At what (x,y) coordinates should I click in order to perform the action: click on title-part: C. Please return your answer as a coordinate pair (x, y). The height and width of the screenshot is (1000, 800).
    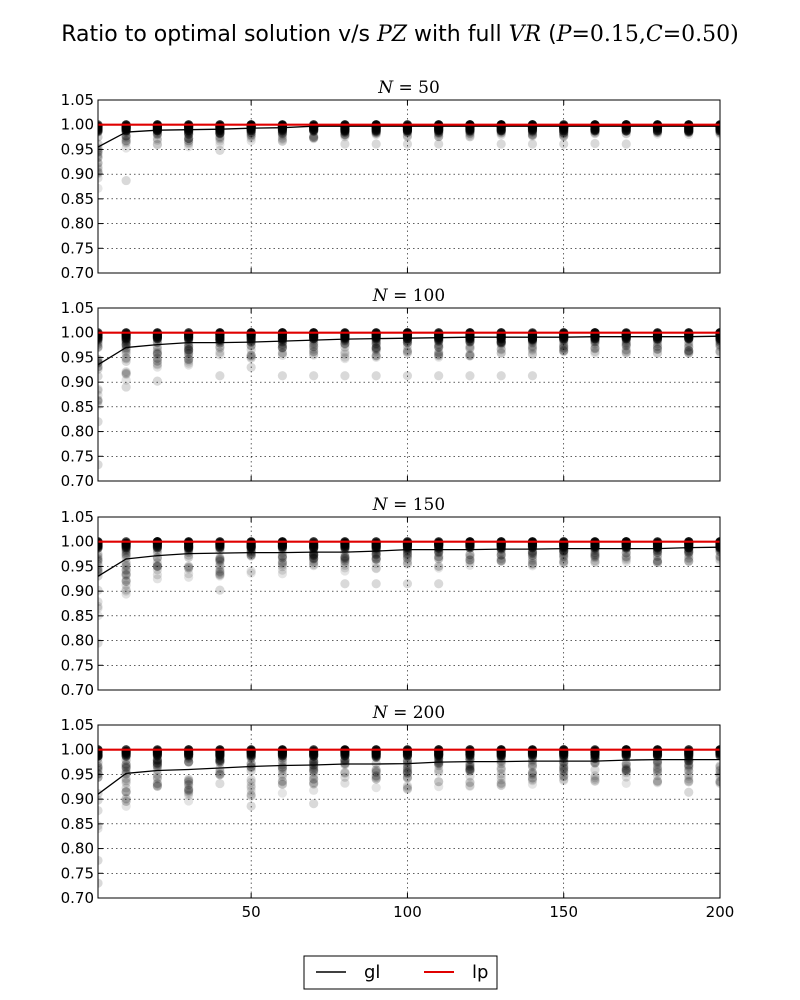
    Looking at the image, I should click on (654, 34).